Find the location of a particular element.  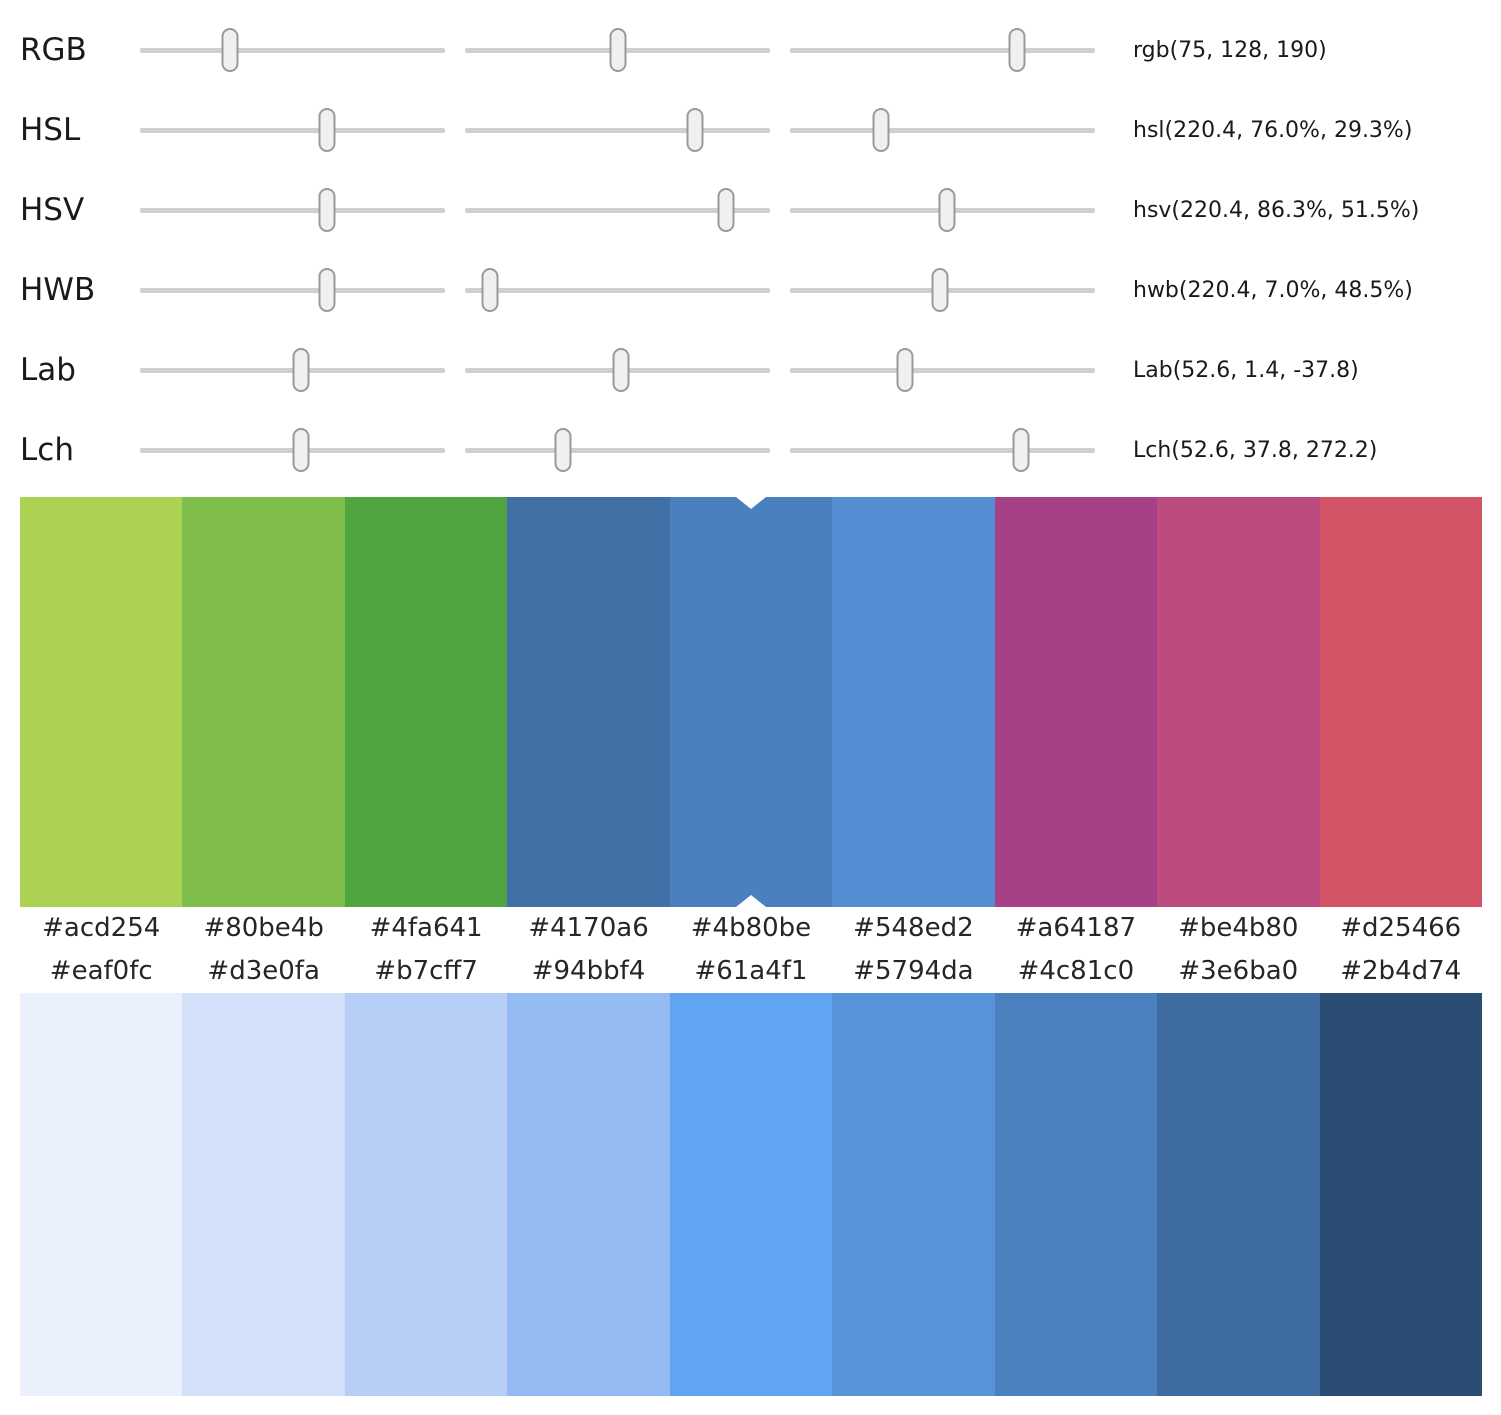

color-value-text: Lch(52.6, 37.8, 272.2) is located at coordinates (1255, 450).